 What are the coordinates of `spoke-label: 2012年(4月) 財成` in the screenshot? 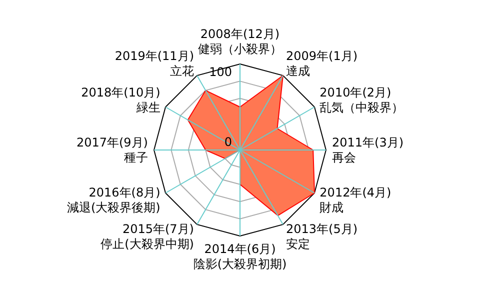 It's located at (356, 200).